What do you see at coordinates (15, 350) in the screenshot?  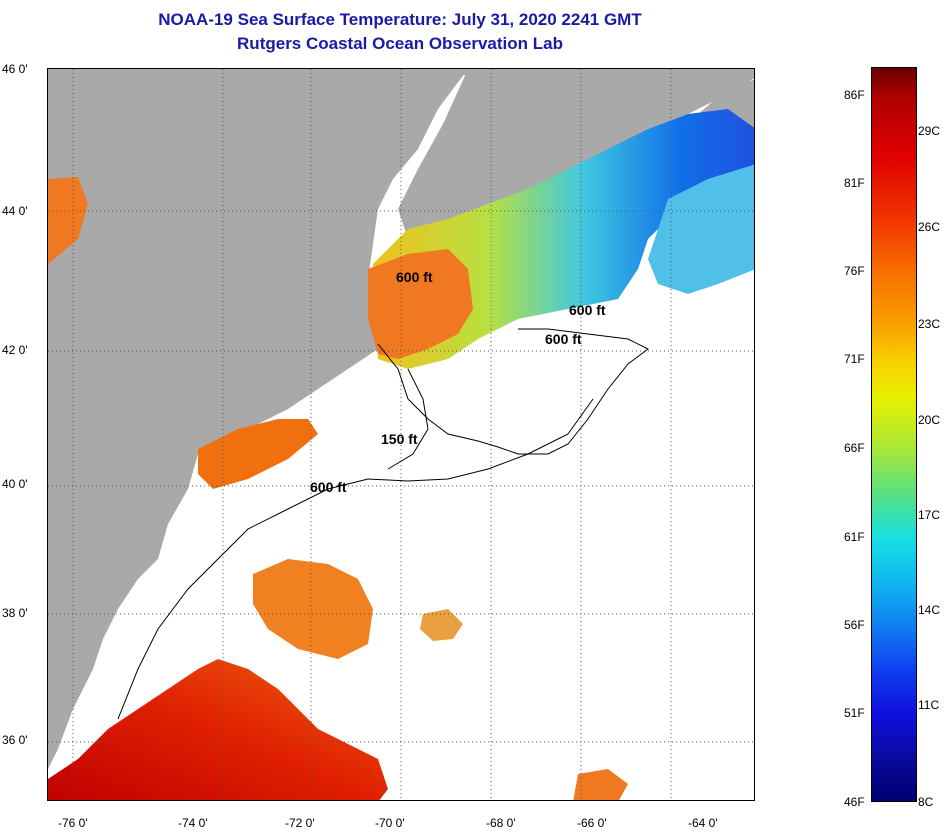 I see `lat-label: 42 0'` at bounding box center [15, 350].